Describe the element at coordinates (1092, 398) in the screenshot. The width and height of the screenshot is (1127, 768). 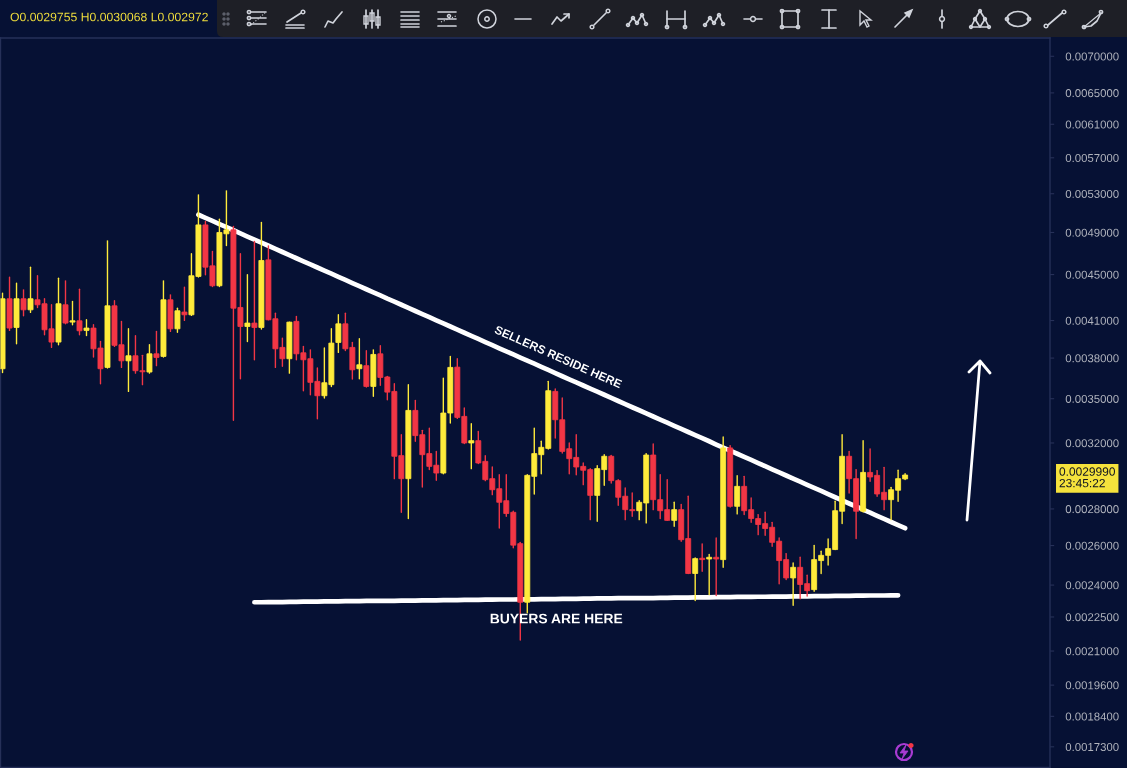
I see `y-tick-label: 0.0035000` at that location.